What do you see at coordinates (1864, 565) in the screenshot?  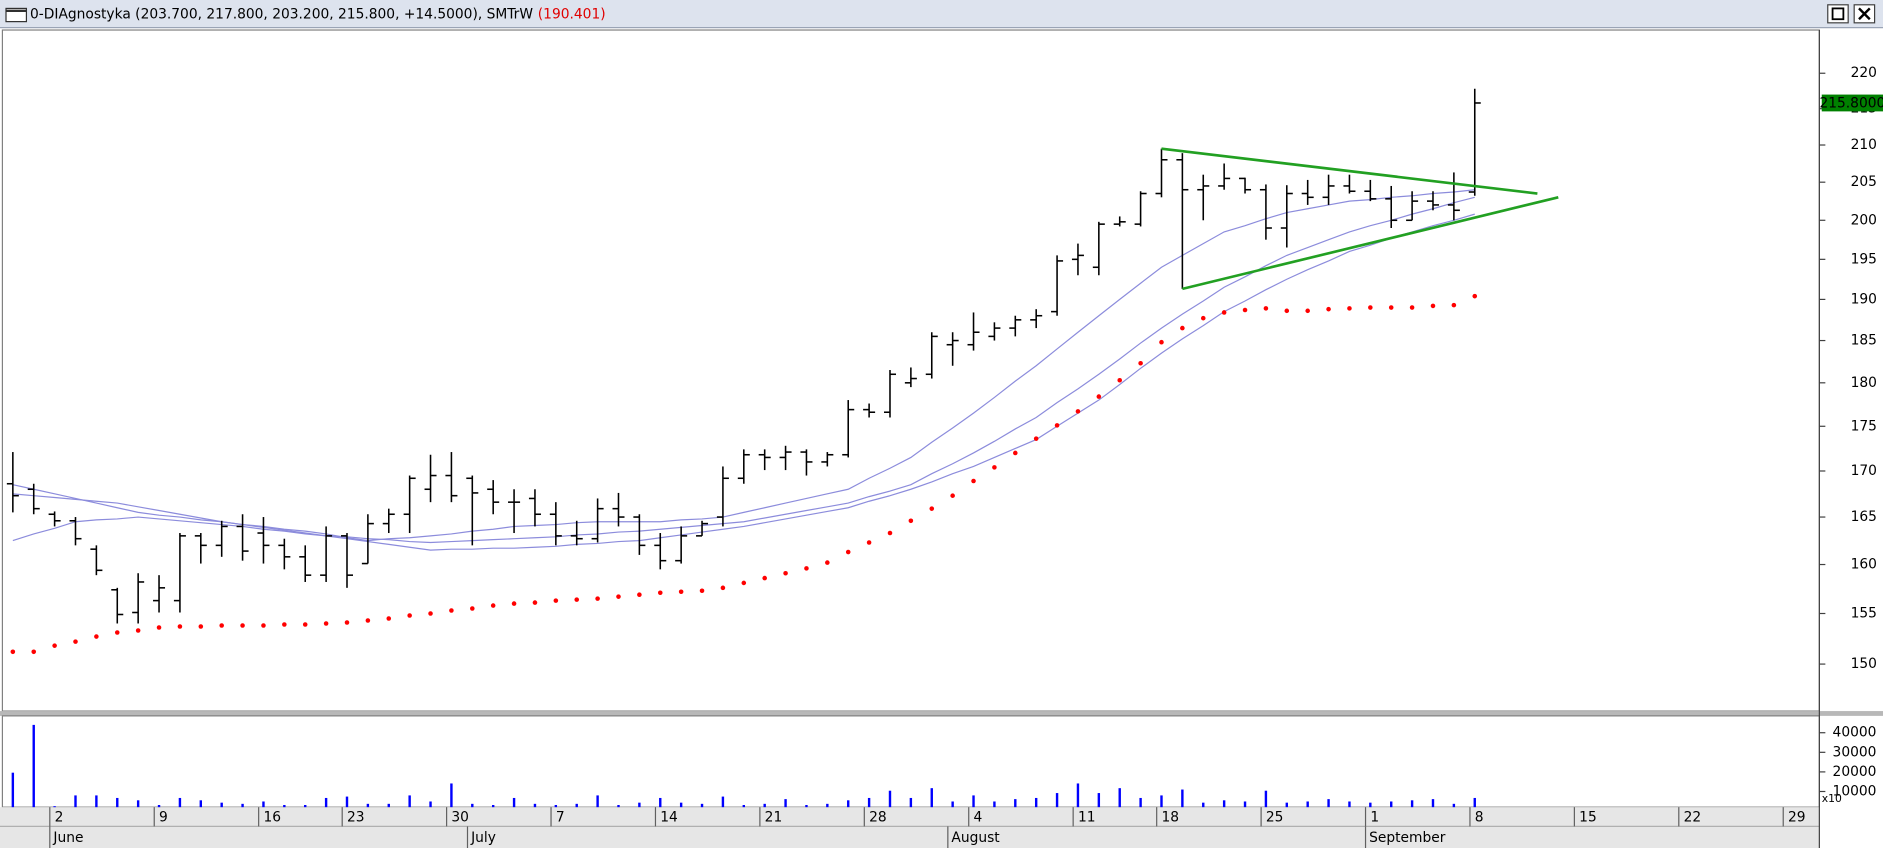 I see `y-tick-label: 160` at bounding box center [1864, 565].